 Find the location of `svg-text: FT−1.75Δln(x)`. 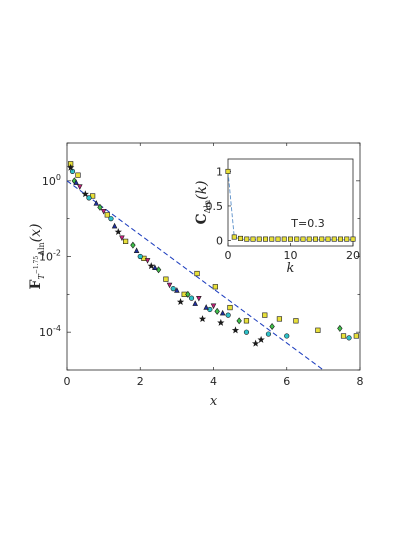

svg-text: FT−1.75Δln(x) is located at coordinates (37, 256).